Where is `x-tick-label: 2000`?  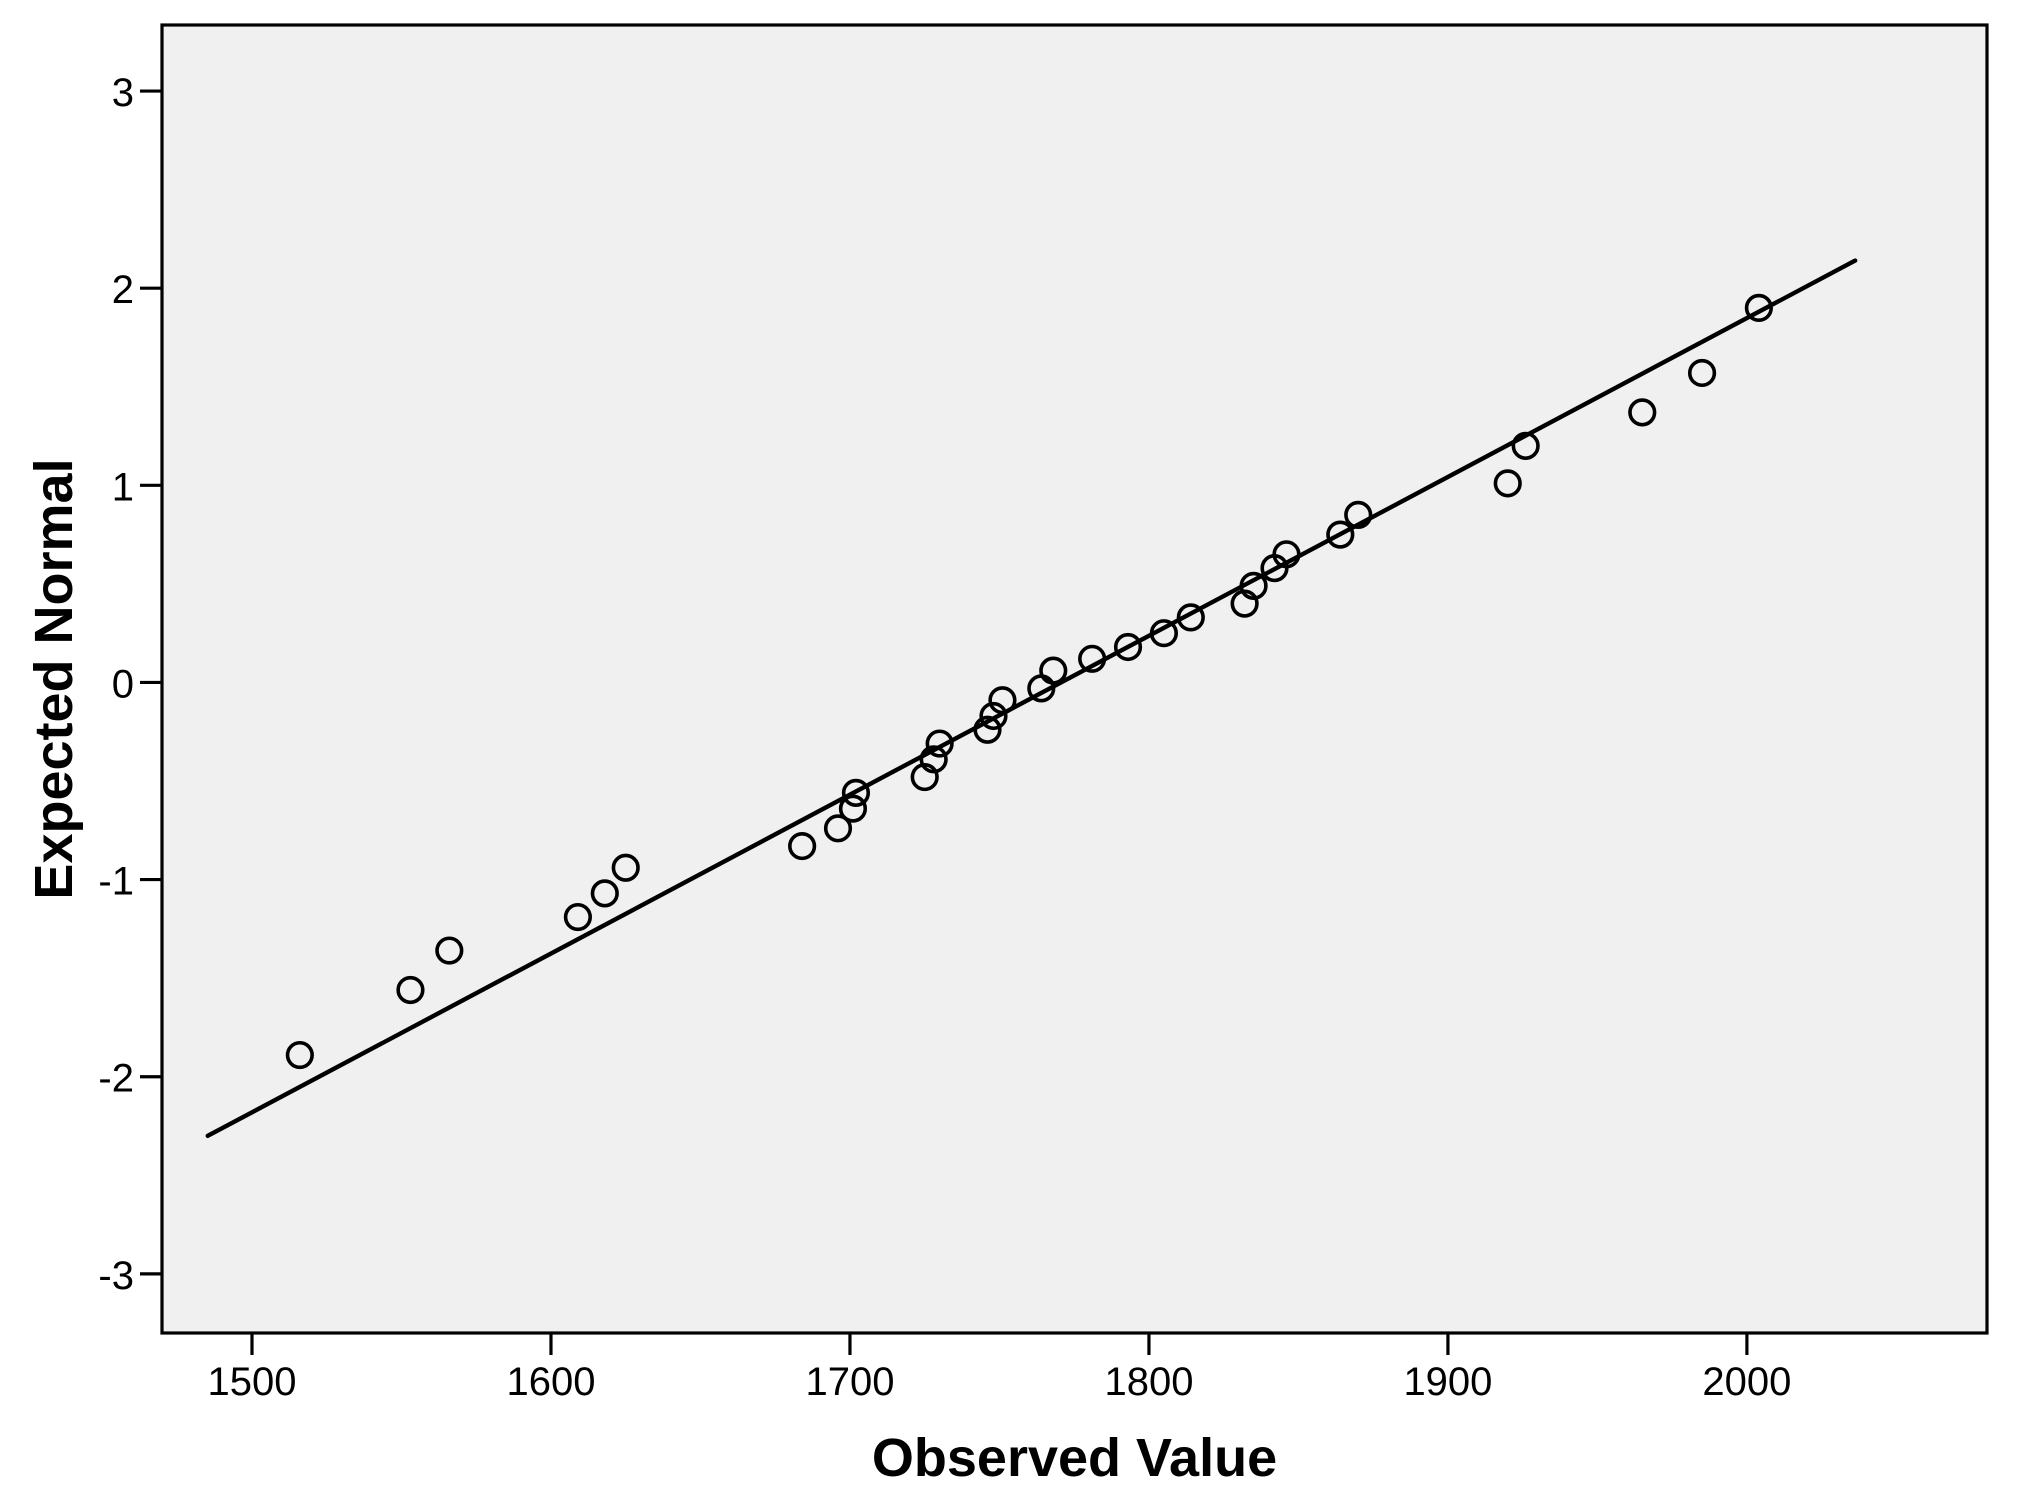
x-tick-label: 2000 is located at coordinates (1746, 1382).